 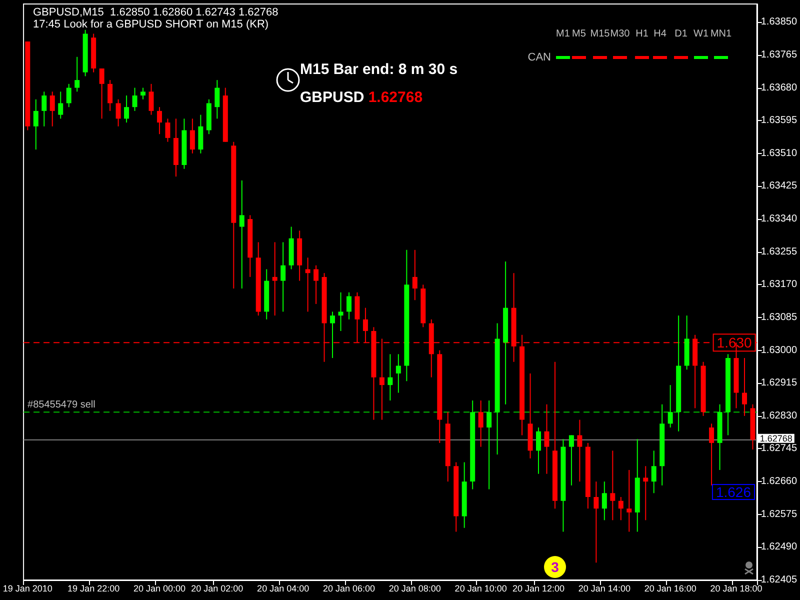 What do you see at coordinates (62, 405) in the screenshot?
I see `ref-line-label: #85455479 sell` at bounding box center [62, 405].